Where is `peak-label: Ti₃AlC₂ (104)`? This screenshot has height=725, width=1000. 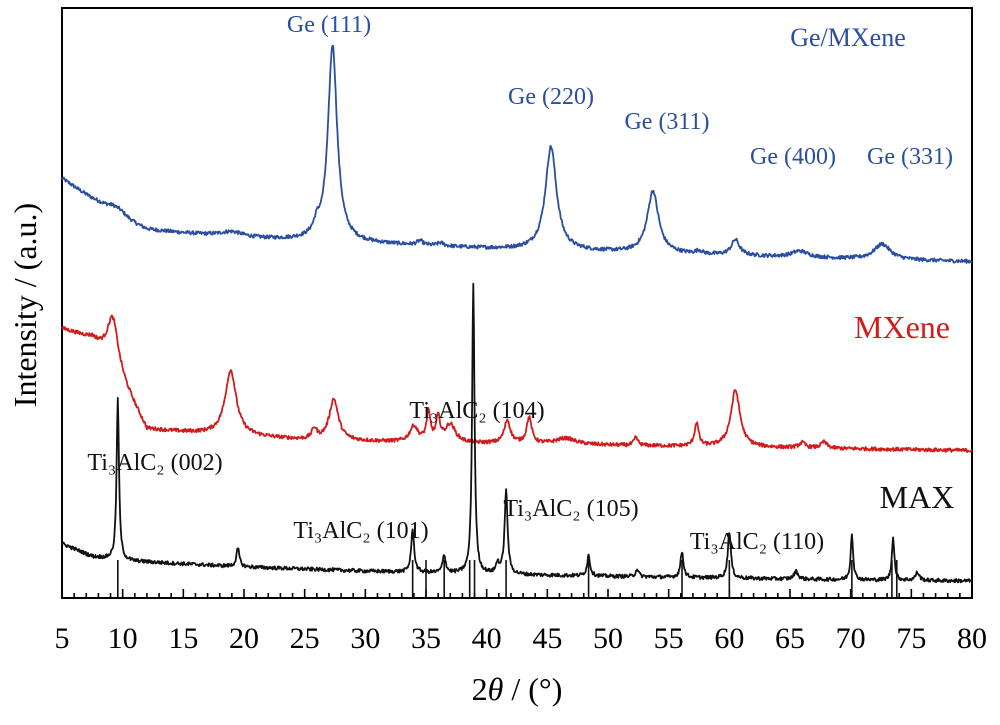 peak-label: Ti₃AlC₂ (104) is located at coordinates (476, 411).